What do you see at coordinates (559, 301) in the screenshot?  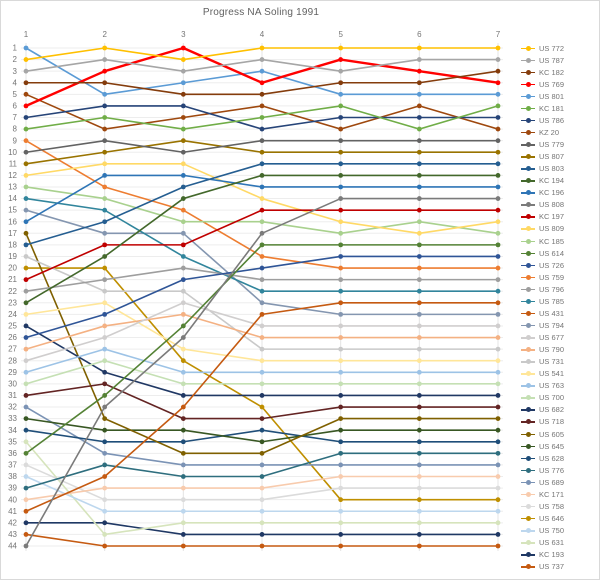 I see `legend-item: US 785` at bounding box center [559, 301].